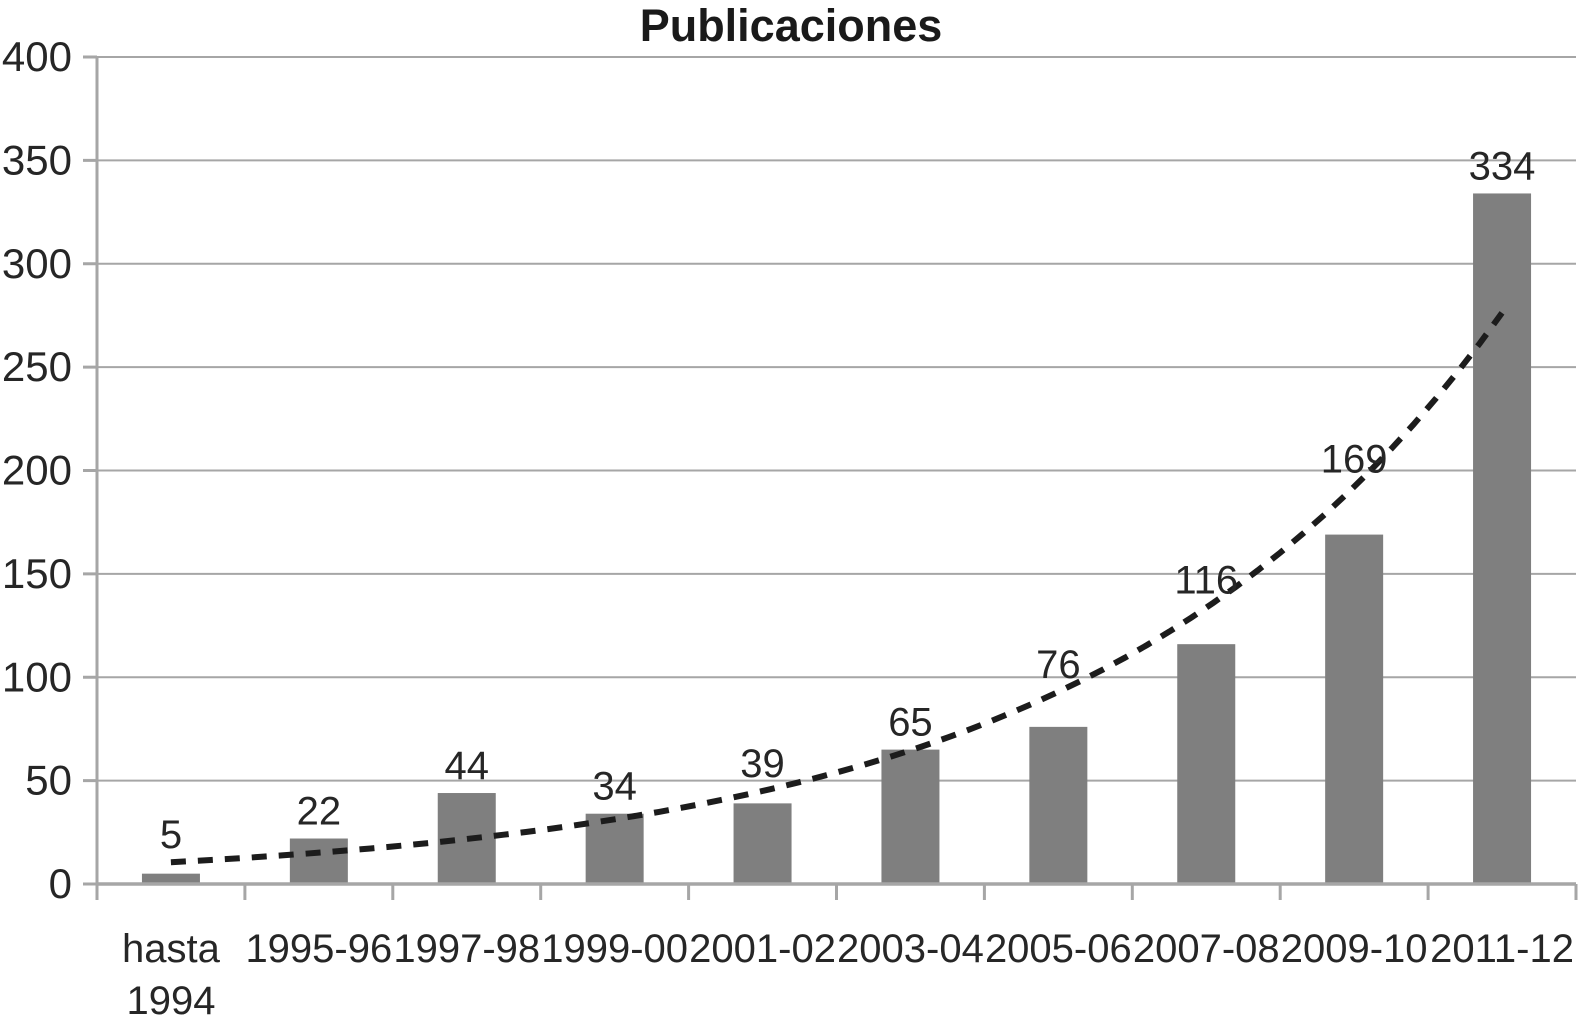 The image size is (1582, 1019). Describe the element at coordinates (48, 780) in the screenshot. I see `y-tick-label: 50` at that location.